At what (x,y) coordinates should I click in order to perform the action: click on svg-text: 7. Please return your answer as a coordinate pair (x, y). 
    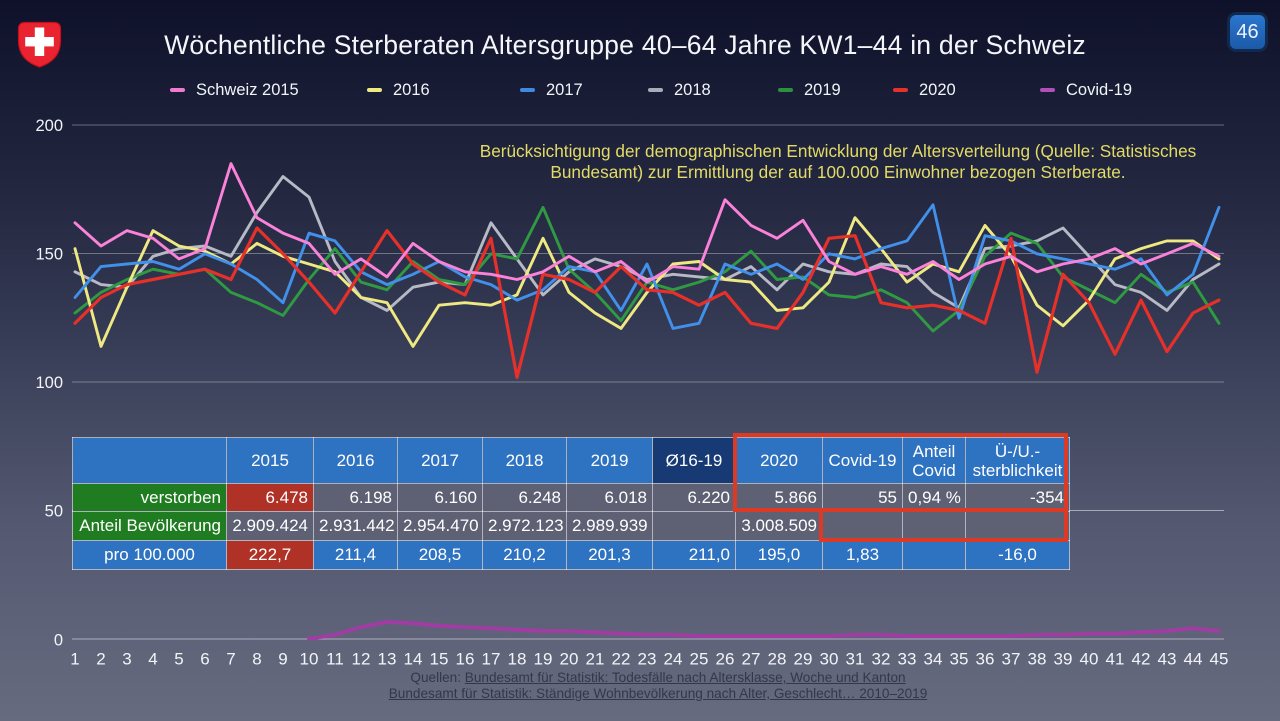
    Looking at the image, I should click on (230, 659).